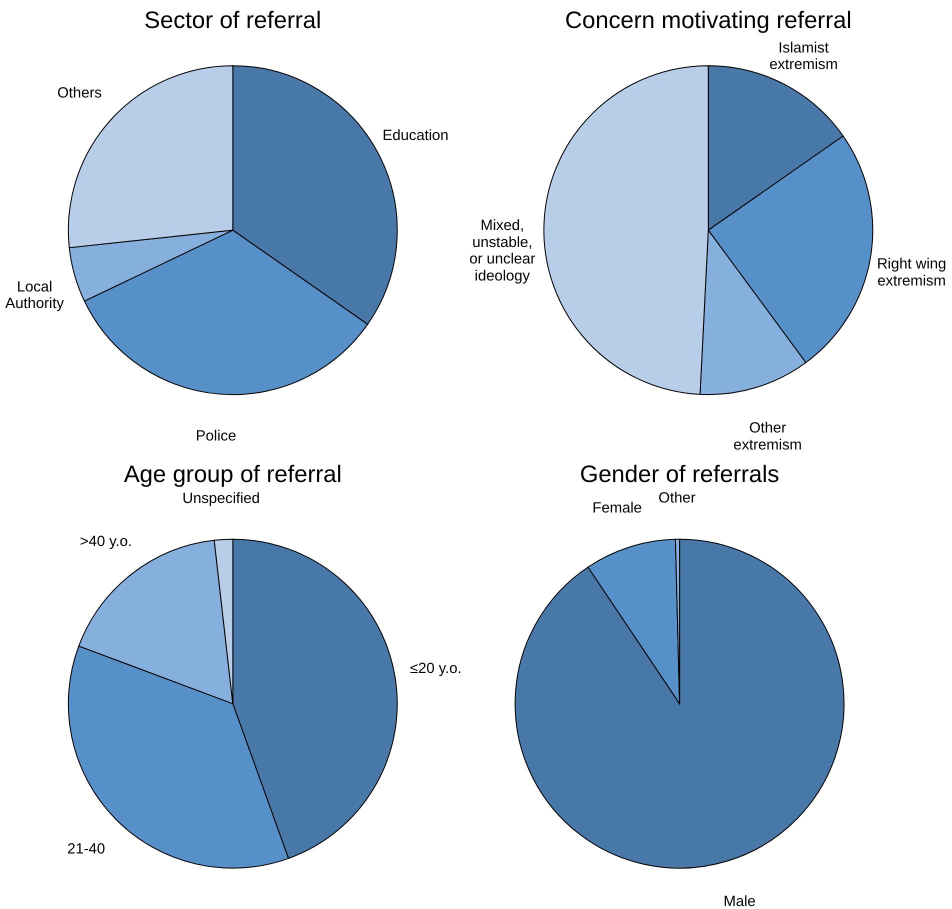 The height and width of the screenshot is (909, 952). What do you see at coordinates (34, 295) in the screenshot?
I see `slice-label: Local Authority` at bounding box center [34, 295].